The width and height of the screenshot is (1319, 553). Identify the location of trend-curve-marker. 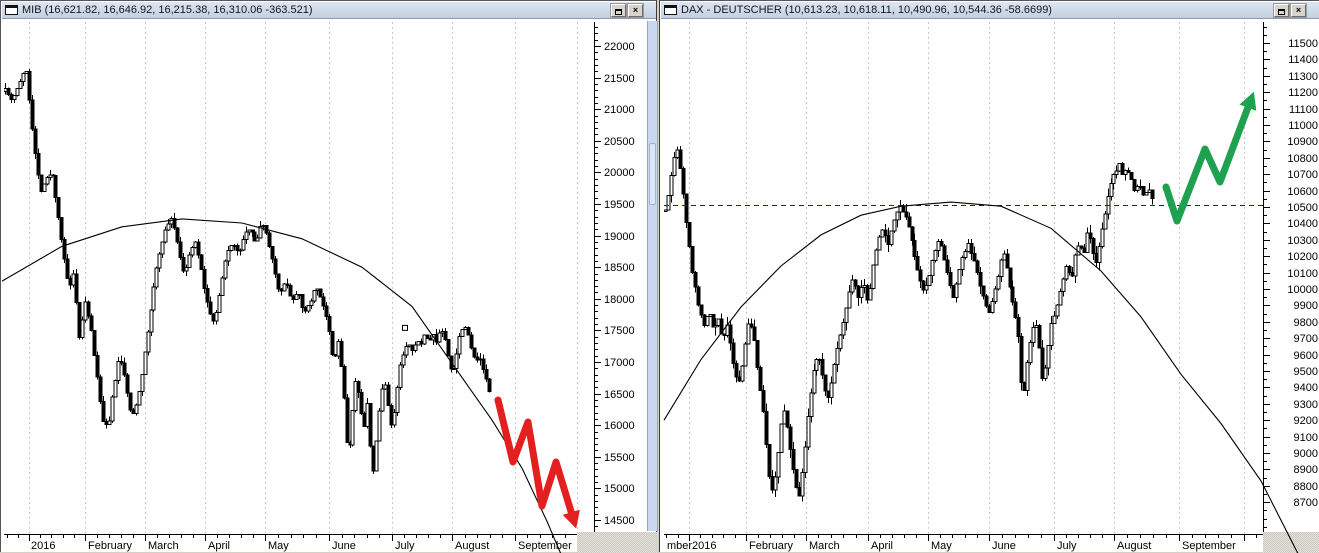
(405, 327).